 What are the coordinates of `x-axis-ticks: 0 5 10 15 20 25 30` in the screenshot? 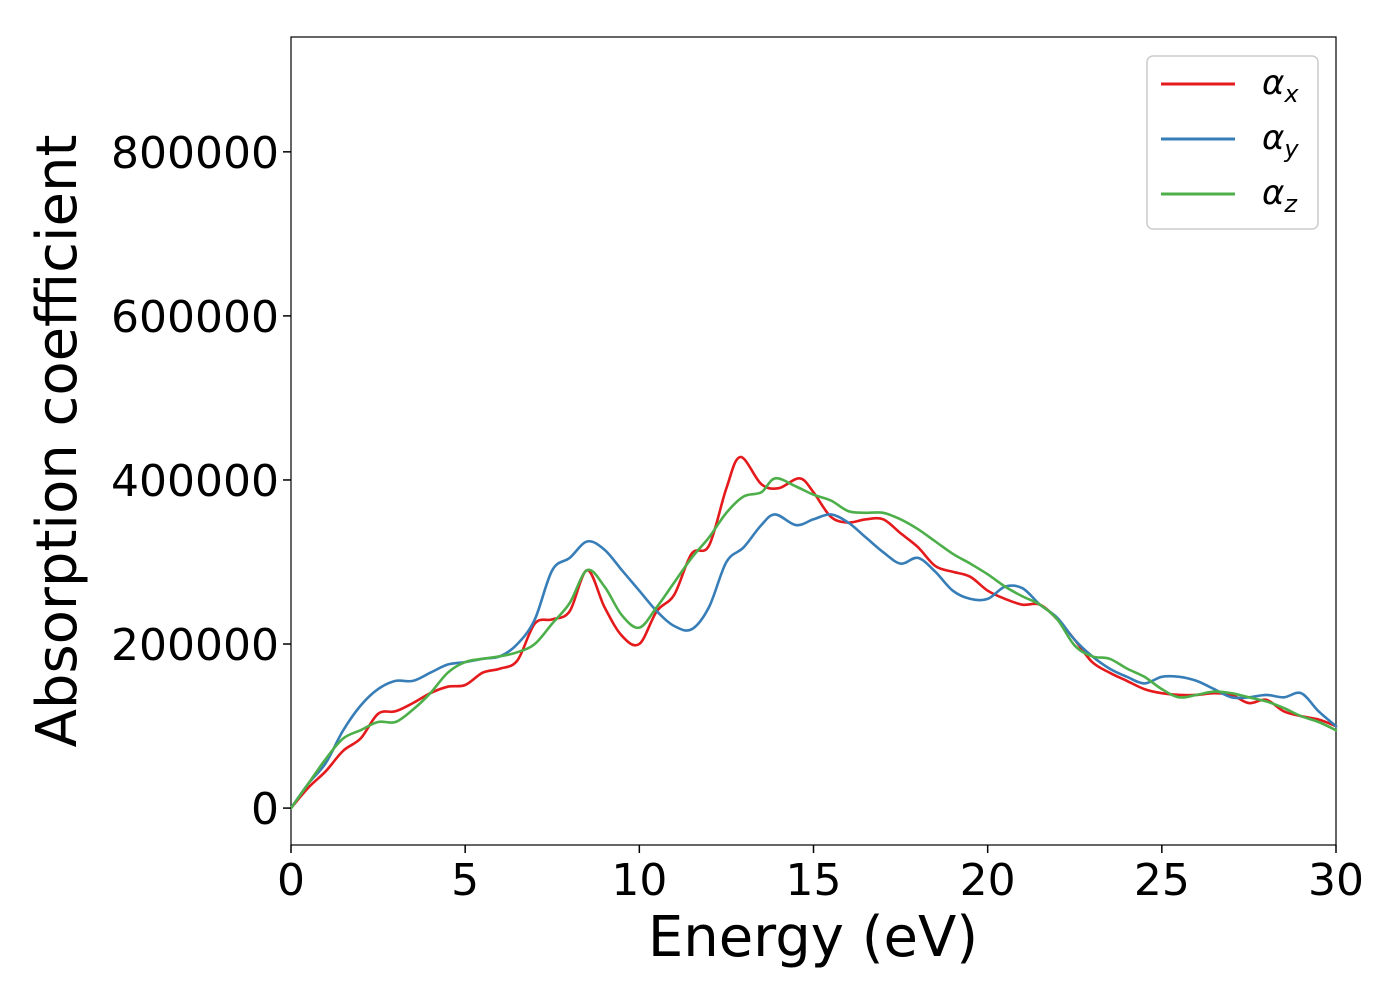 It's located at (820, 875).